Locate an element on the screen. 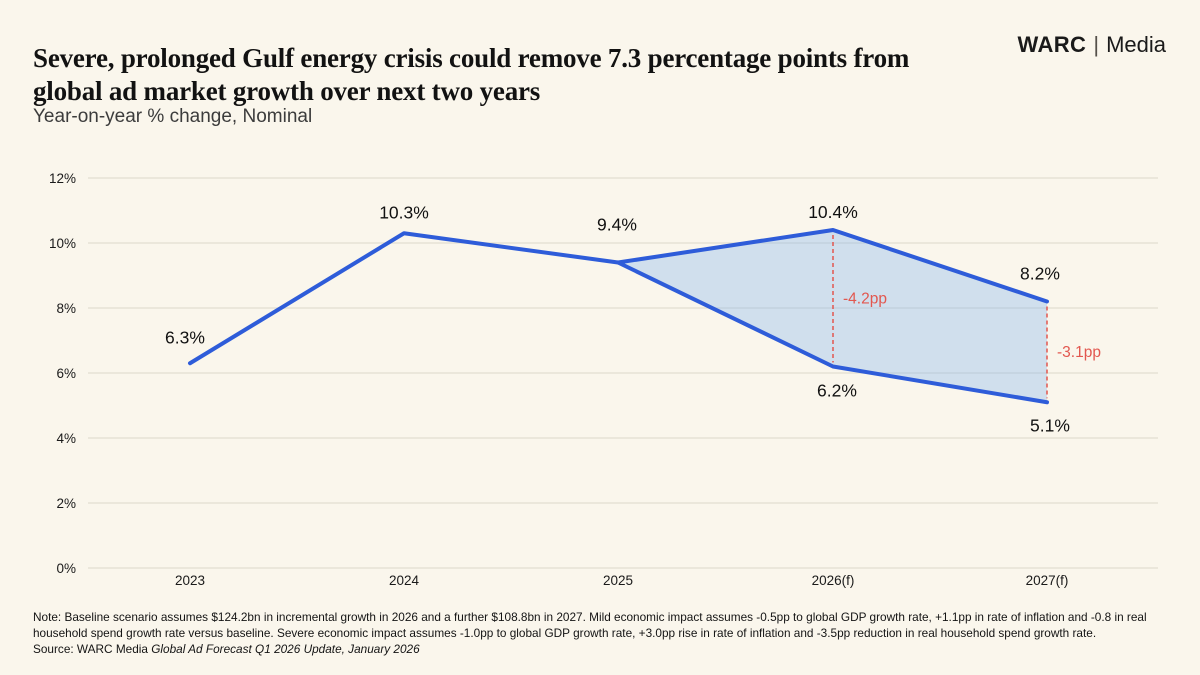 The image size is (1200, 675). y-axis-tick-label: 8% is located at coordinates (66, 308).